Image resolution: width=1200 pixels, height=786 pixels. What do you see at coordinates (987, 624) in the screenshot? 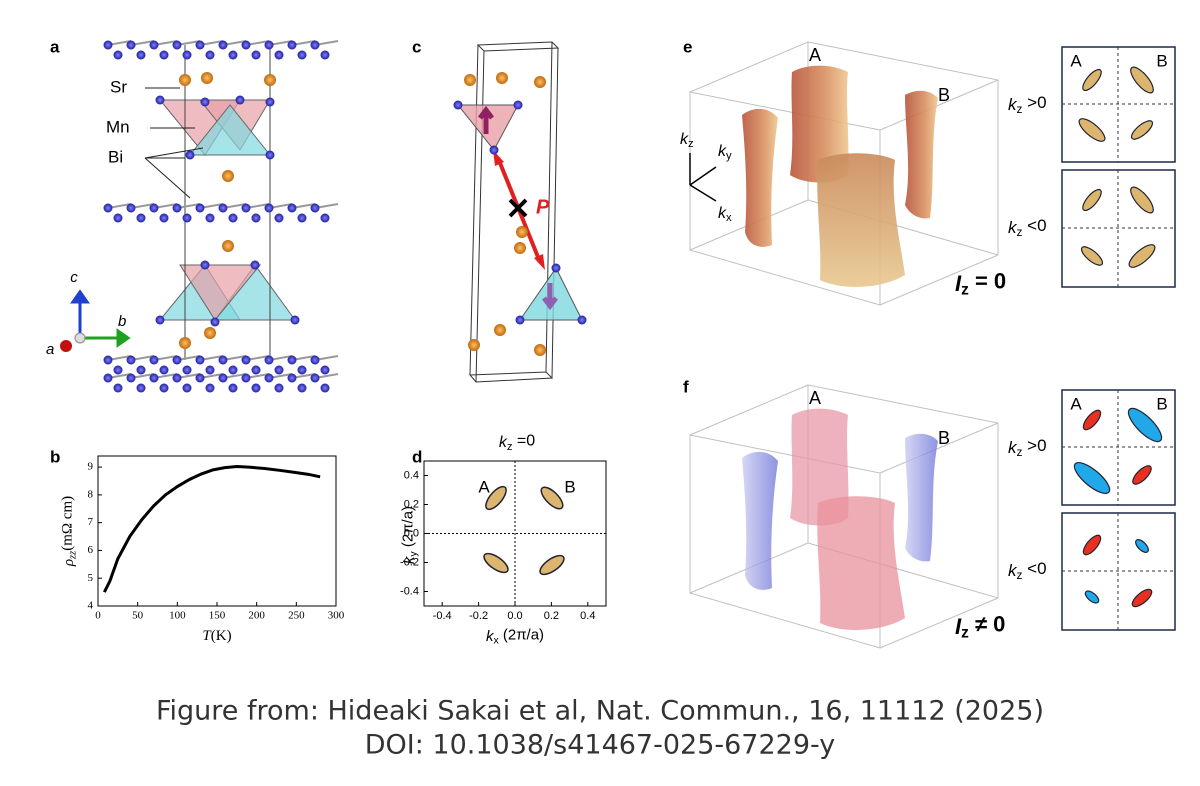
I see `text-part: ≠ 0` at bounding box center [987, 624].